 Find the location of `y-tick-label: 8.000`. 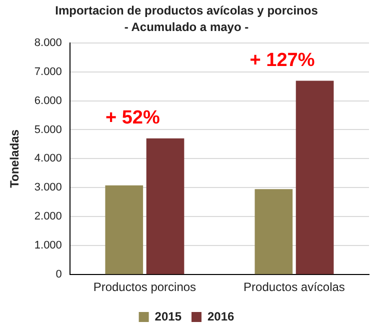

y-tick-label: 8.000 is located at coordinates (48, 42).